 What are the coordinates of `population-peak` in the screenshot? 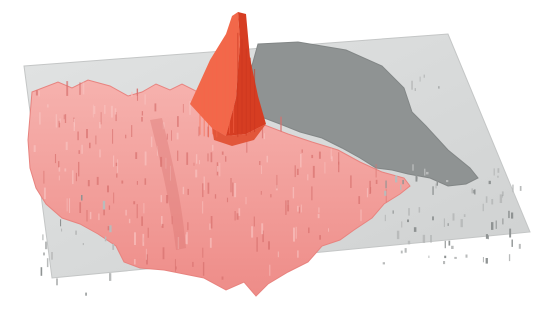 It's located at (228, 79).